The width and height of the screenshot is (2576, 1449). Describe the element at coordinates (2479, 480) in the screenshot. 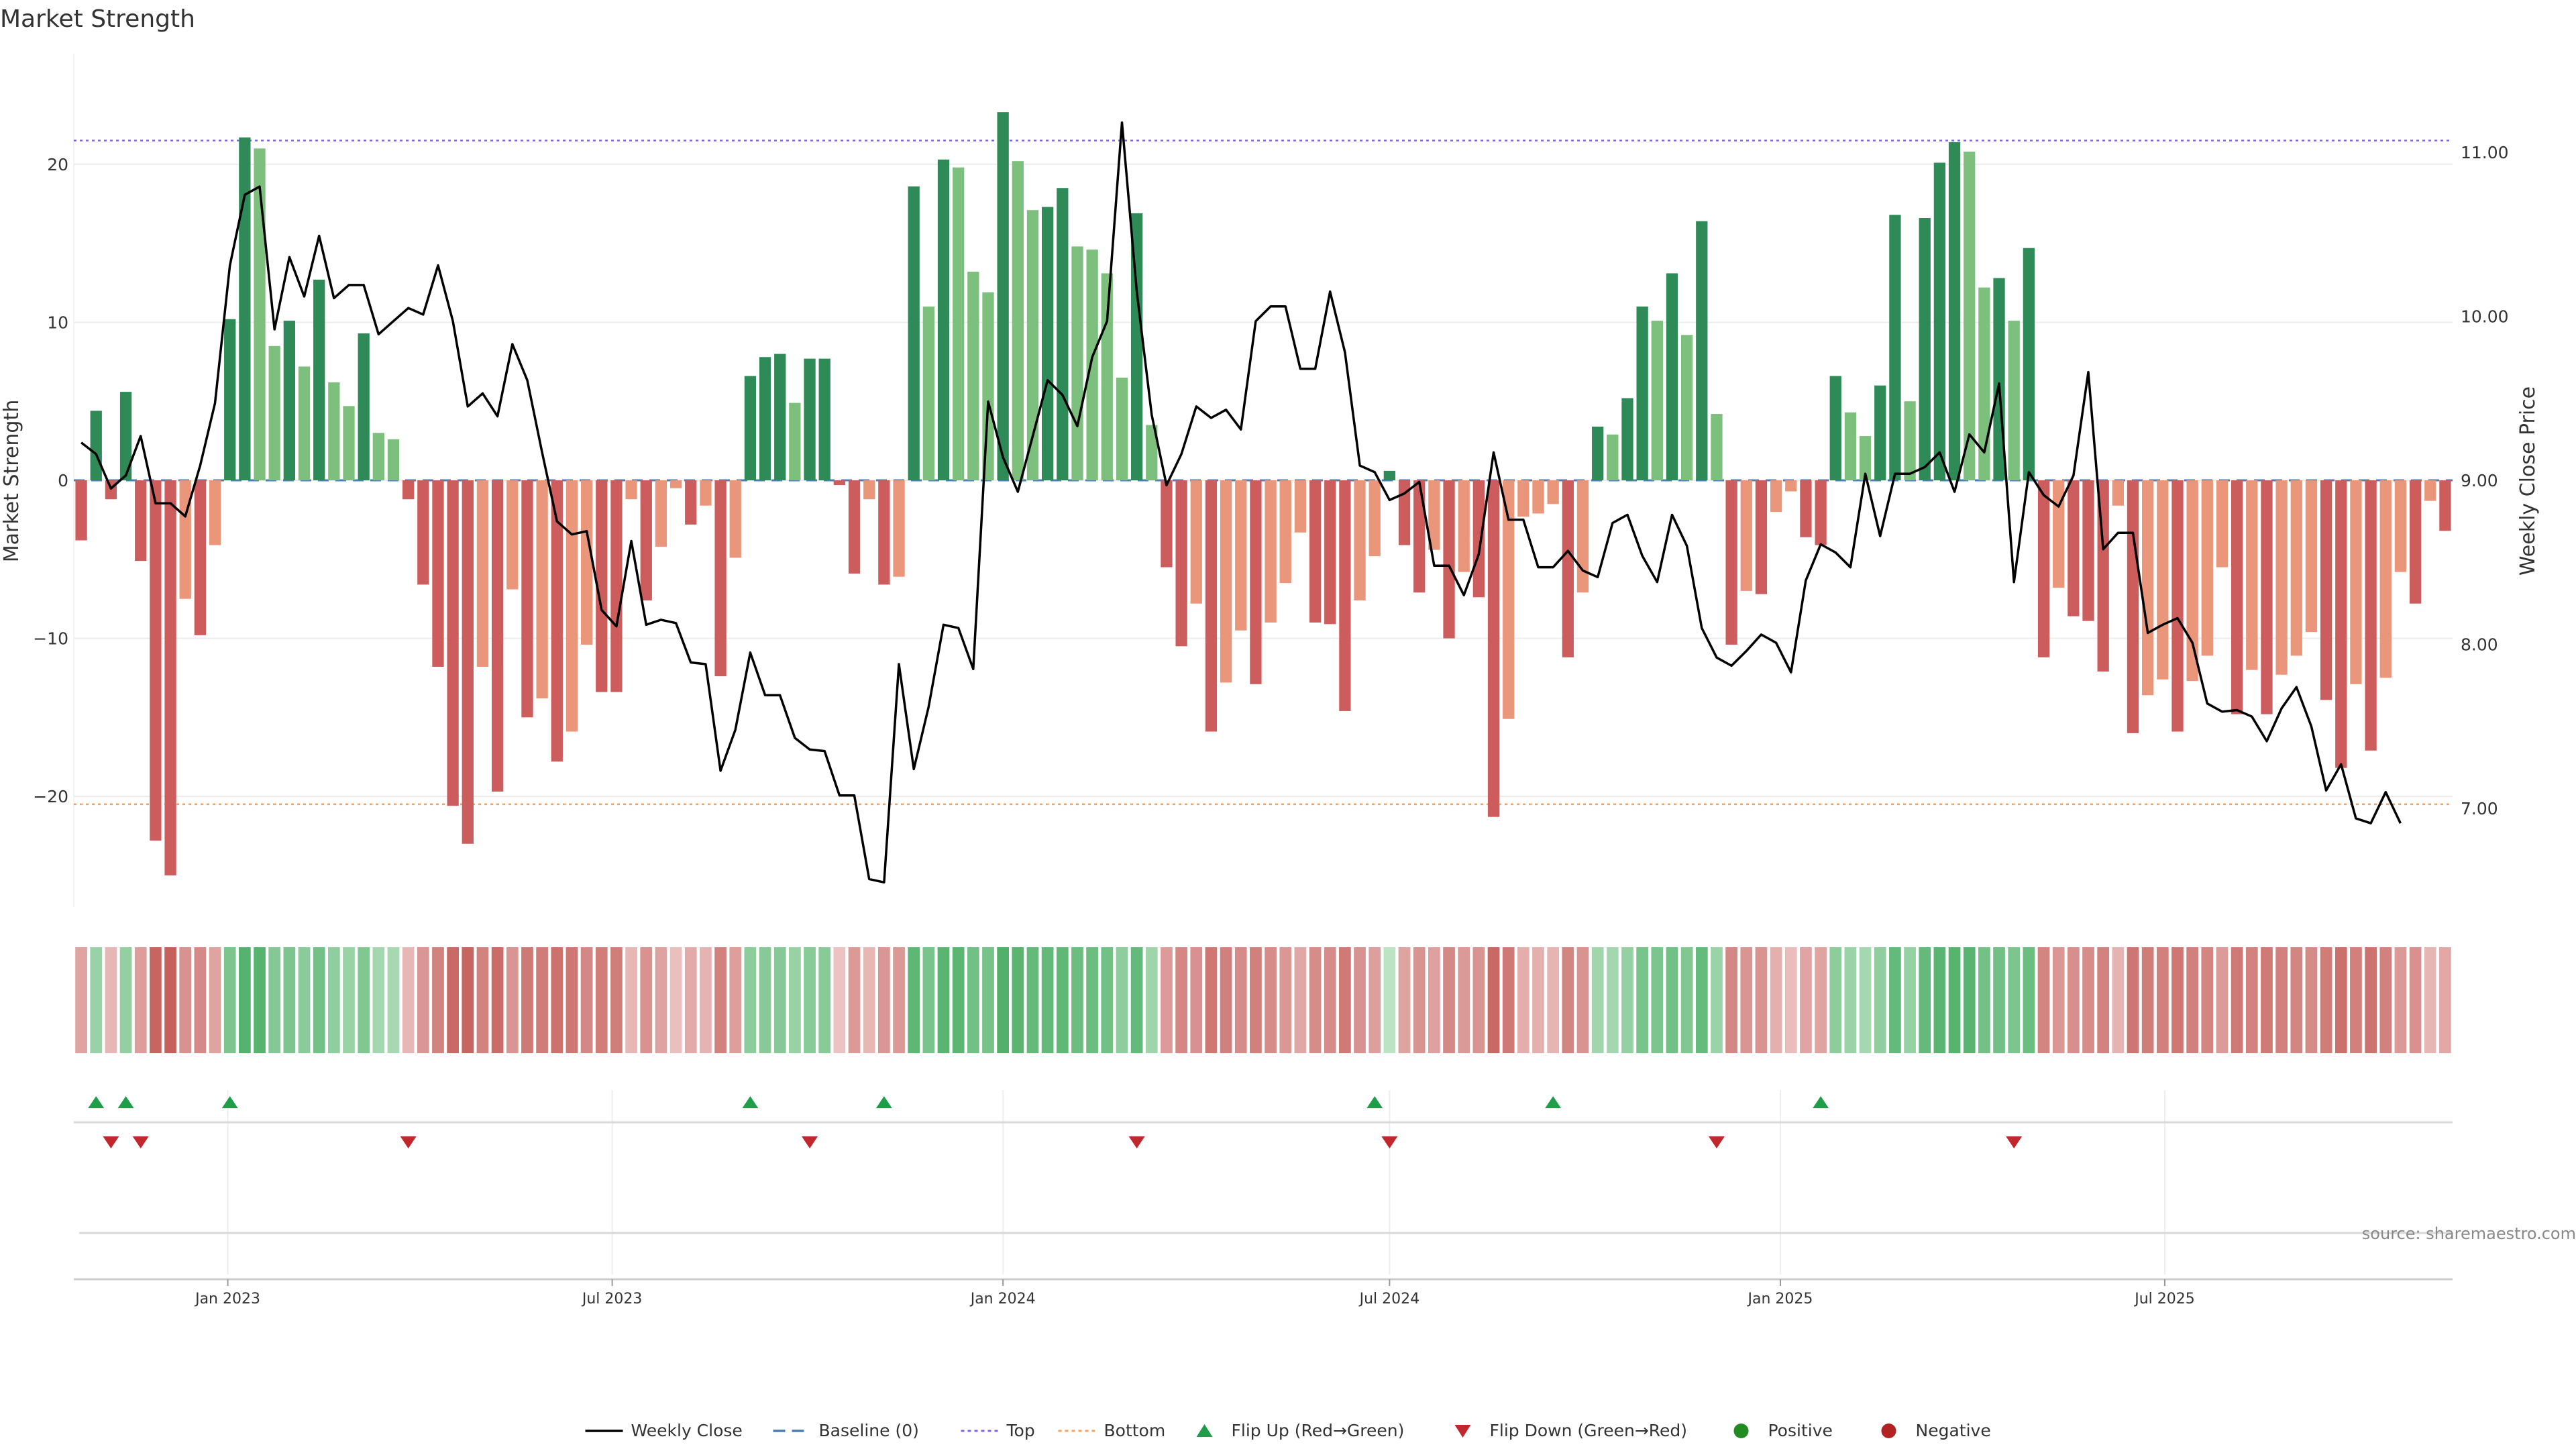

I see `y2-tick-label: 9.00` at that location.